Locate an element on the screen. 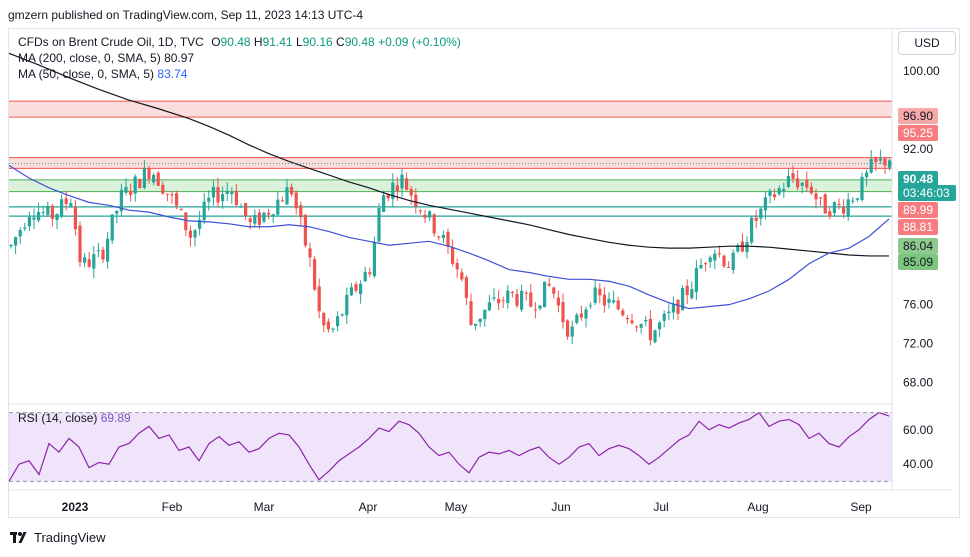 This screenshot has height=557, width=970. price-label: 96.90 is located at coordinates (918, 116).